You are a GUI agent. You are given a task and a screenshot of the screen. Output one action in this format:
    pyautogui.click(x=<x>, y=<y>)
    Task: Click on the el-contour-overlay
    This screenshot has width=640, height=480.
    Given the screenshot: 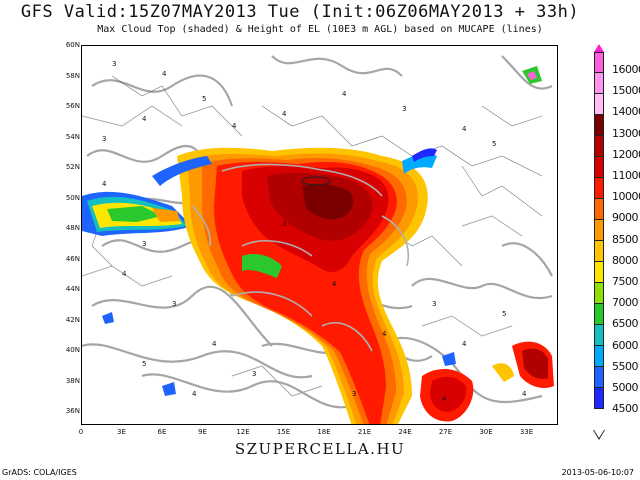 What is the action you would take?
    pyautogui.click(x=300, y=257)
    